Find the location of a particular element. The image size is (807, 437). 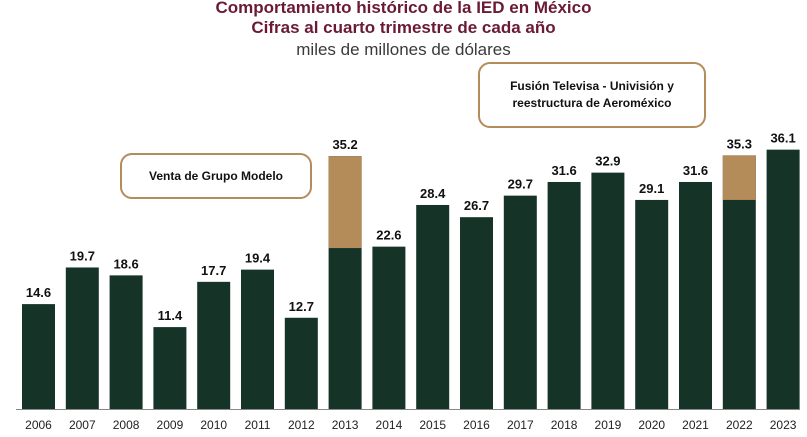

data-label-2011: 19.4 is located at coordinates (258, 258).